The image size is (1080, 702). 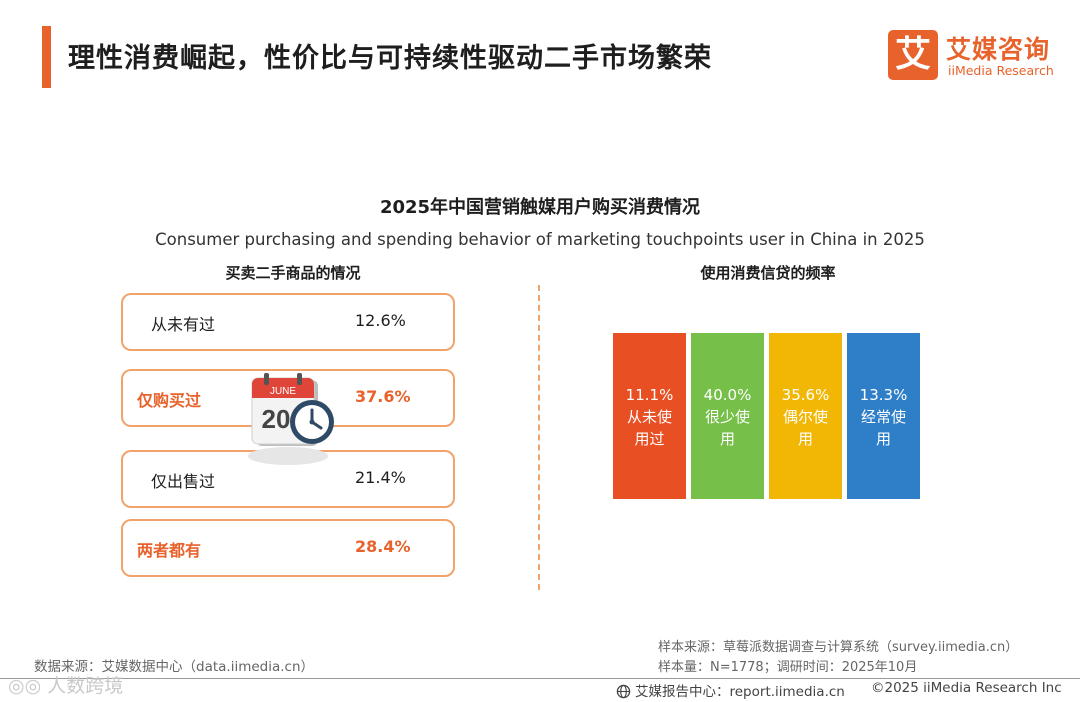 I want to click on row-label: 仅出售过, so click(x=183, y=481).